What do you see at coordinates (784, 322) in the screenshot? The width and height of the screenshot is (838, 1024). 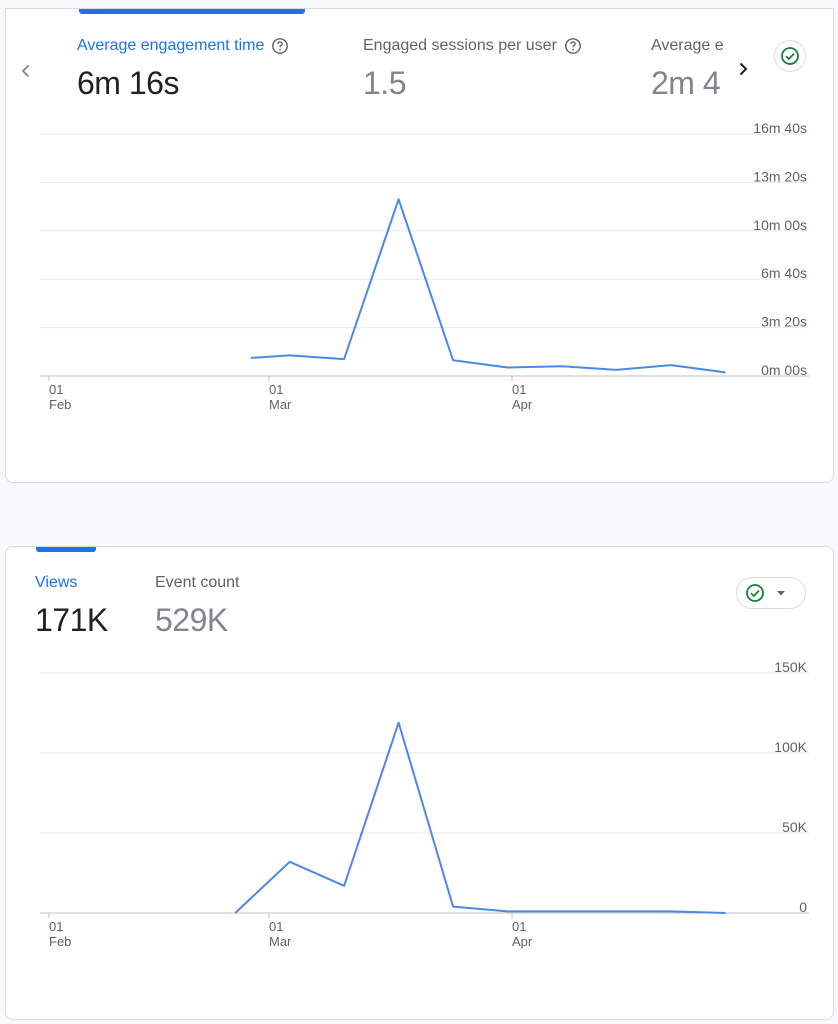 I see `y-tick-label: 3m 20s` at bounding box center [784, 322].